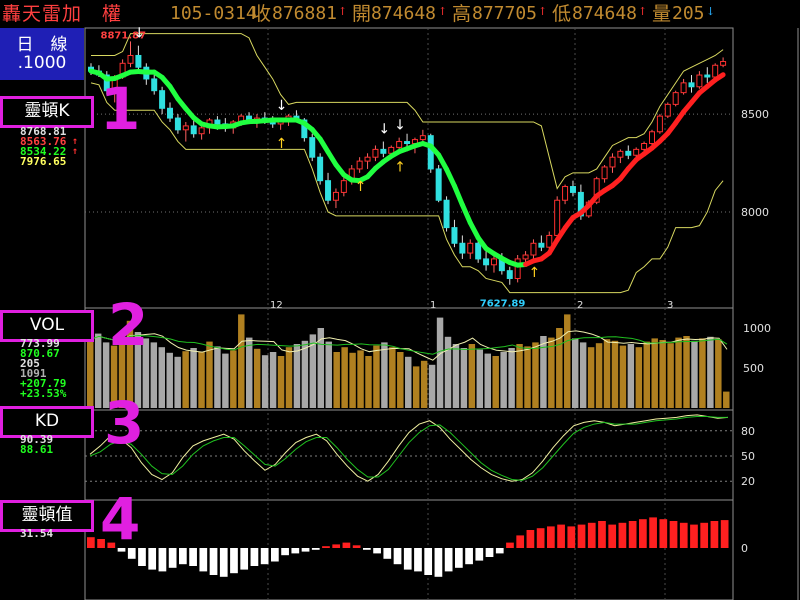 The image size is (800, 600). Describe the element at coordinates (120, 109) in the screenshot. I see `panel1-number: 1` at that location.